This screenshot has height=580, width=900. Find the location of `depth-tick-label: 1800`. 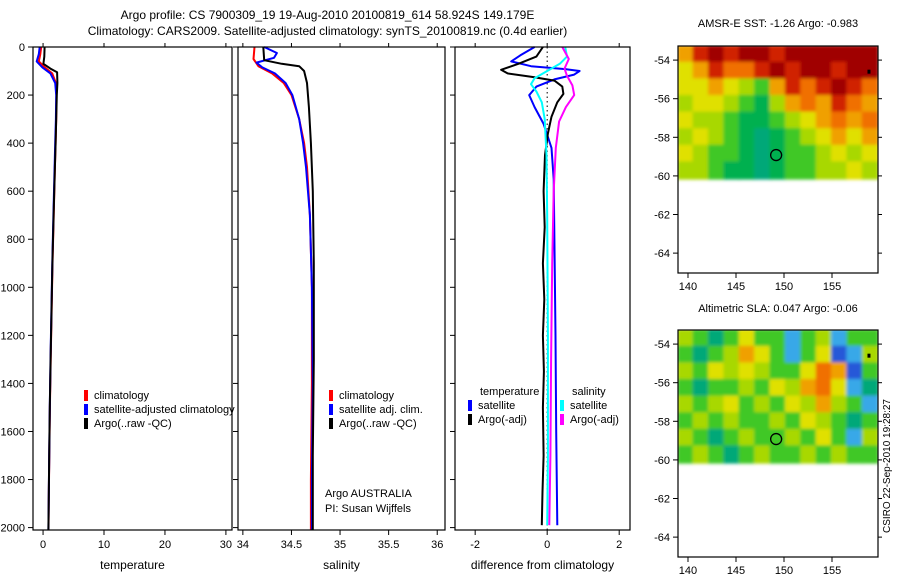

depth-tick-label: 1800 is located at coordinates (13, 481).